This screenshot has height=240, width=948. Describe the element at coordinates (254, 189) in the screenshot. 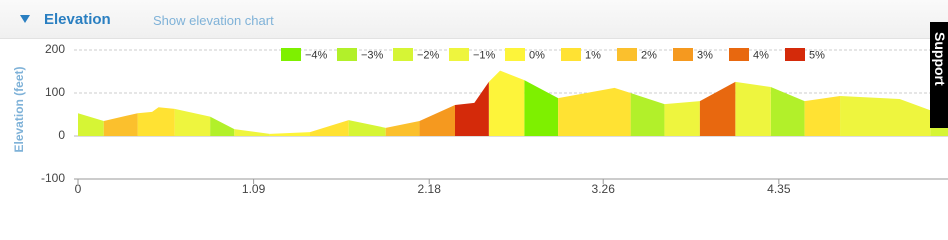

I see `x-tick-label: 1.09` at that location.